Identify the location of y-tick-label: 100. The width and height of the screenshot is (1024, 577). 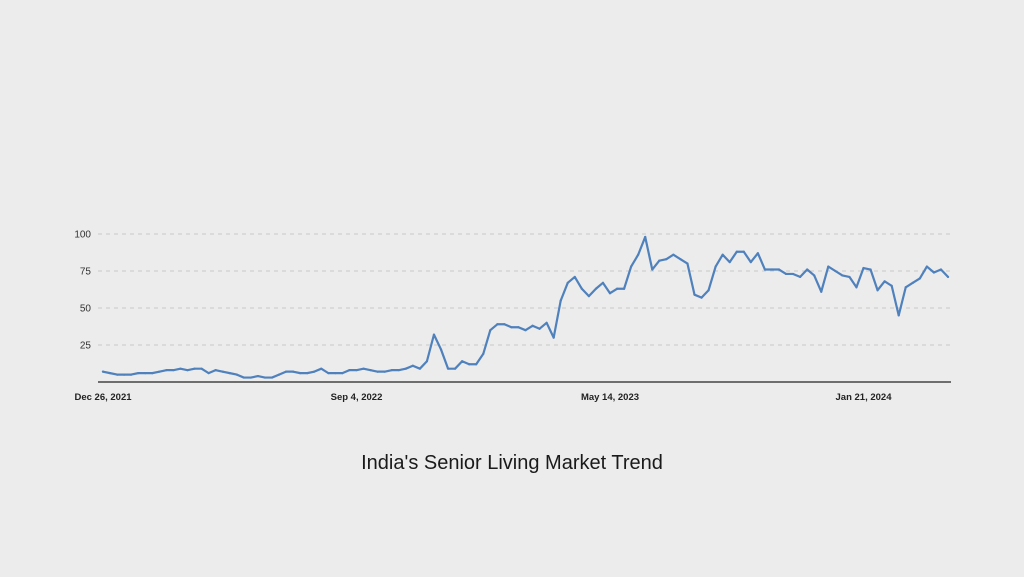
(82, 235).